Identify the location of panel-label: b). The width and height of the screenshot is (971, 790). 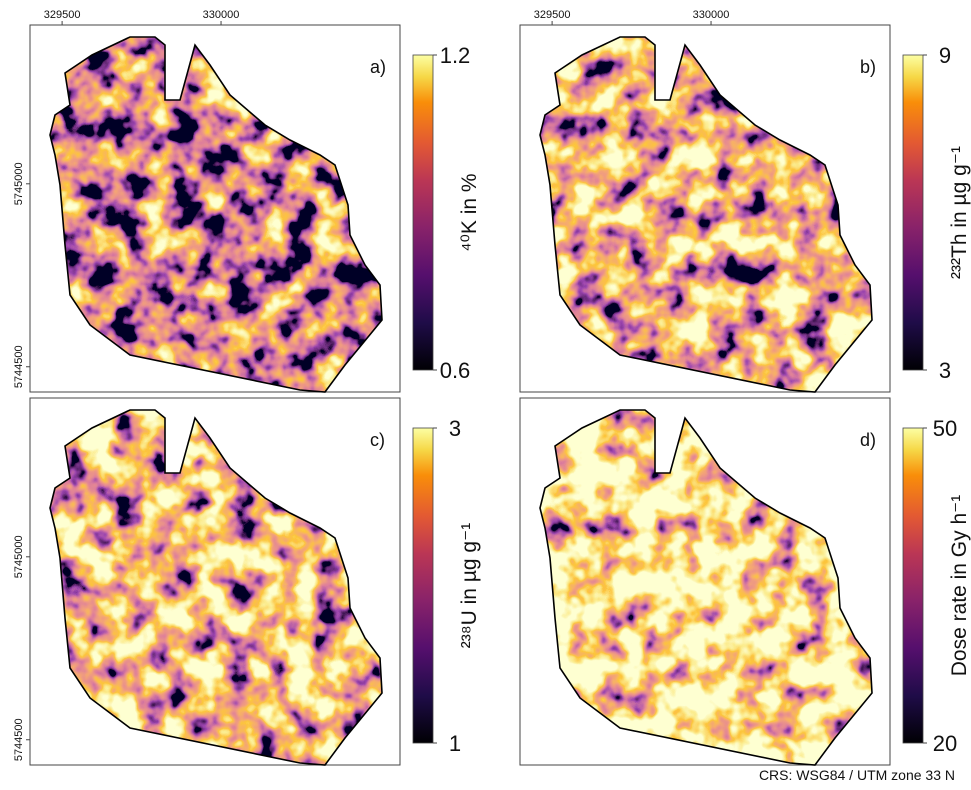
(868, 67).